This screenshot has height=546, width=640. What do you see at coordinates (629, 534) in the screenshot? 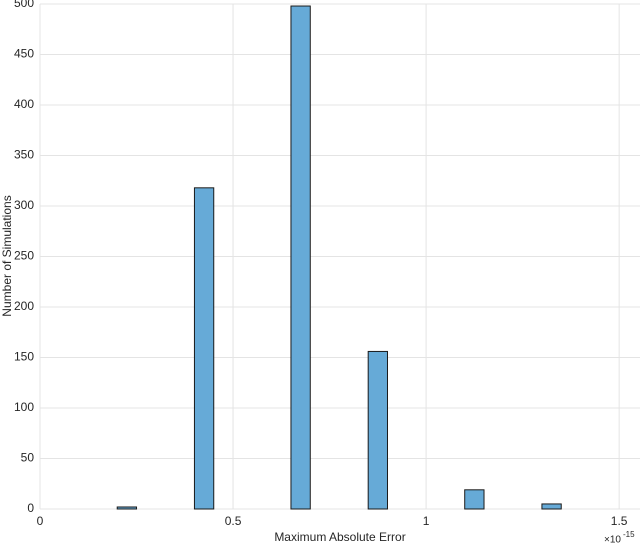
I see `x-exponent: -15` at bounding box center [629, 534].